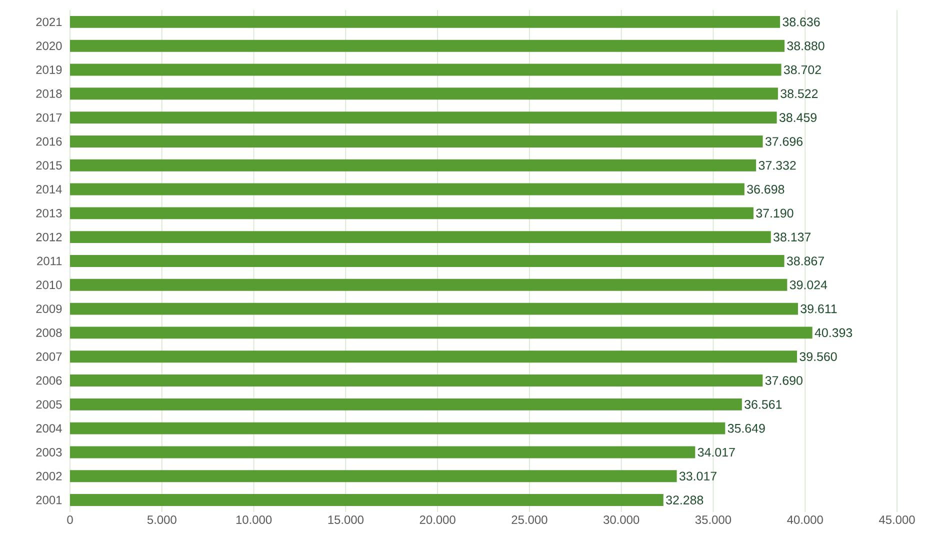 This screenshot has width=930, height=558. Describe the element at coordinates (685, 500) in the screenshot. I see `data-label: 32.288` at that location.